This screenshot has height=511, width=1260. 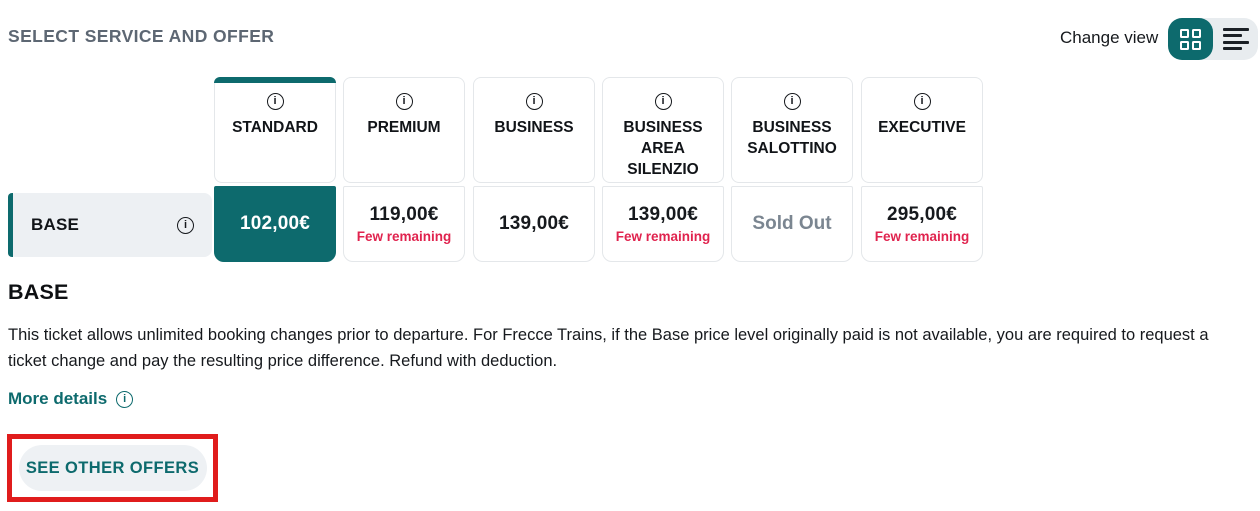 I want to click on price-cell-premium: 119,00€ Few remaining, so click(x=404, y=224).